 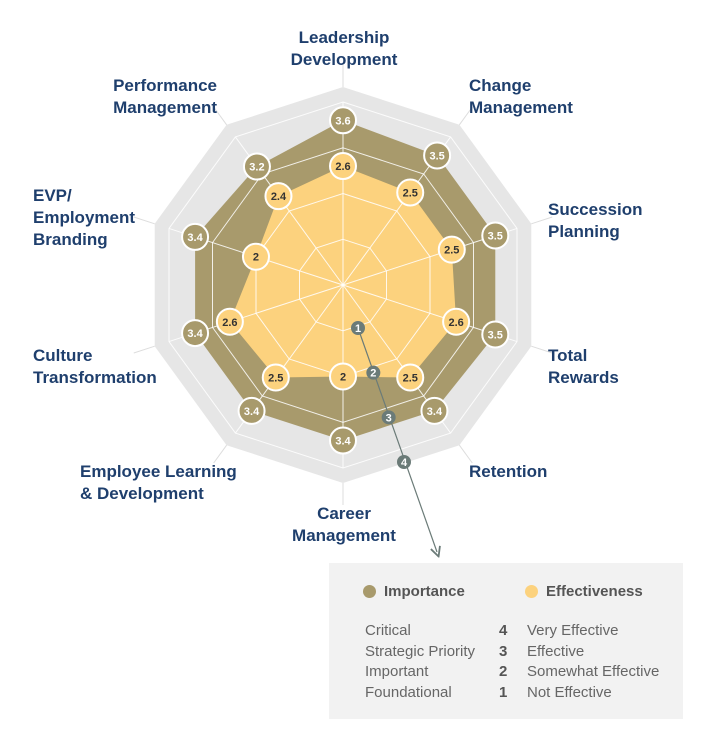 I want to click on importance-value-label: 3.2, so click(x=256, y=168).